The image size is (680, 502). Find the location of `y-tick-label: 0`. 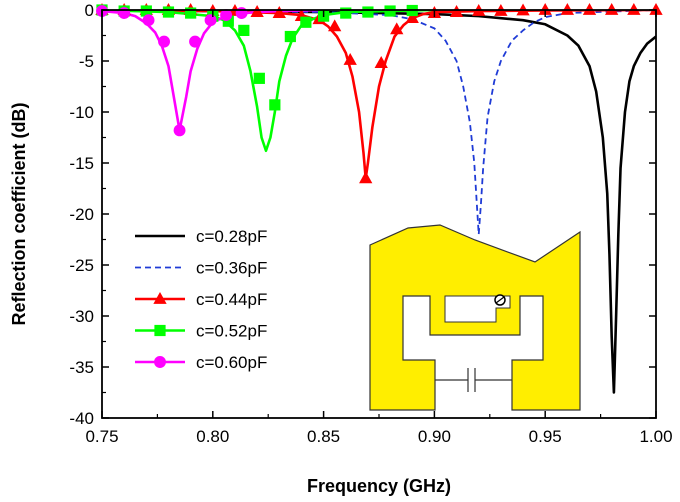

y-tick-label: 0 is located at coordinates (89, 10).